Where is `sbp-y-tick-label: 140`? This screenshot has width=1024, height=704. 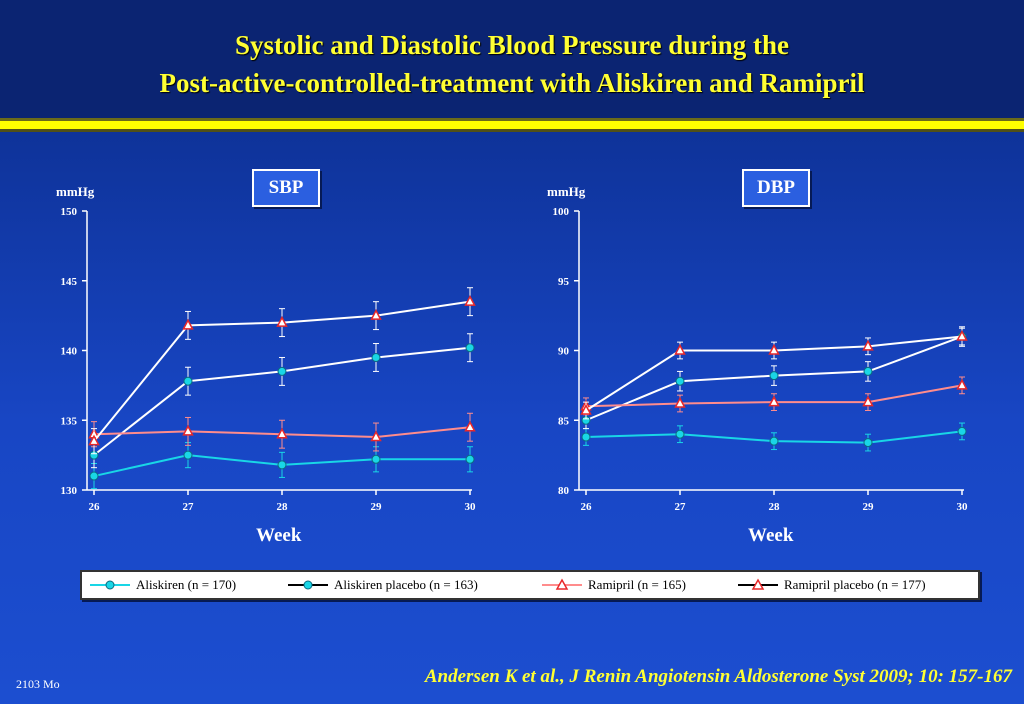 sbp-y-tick-label: 140 is located at coordinates (69, 352).